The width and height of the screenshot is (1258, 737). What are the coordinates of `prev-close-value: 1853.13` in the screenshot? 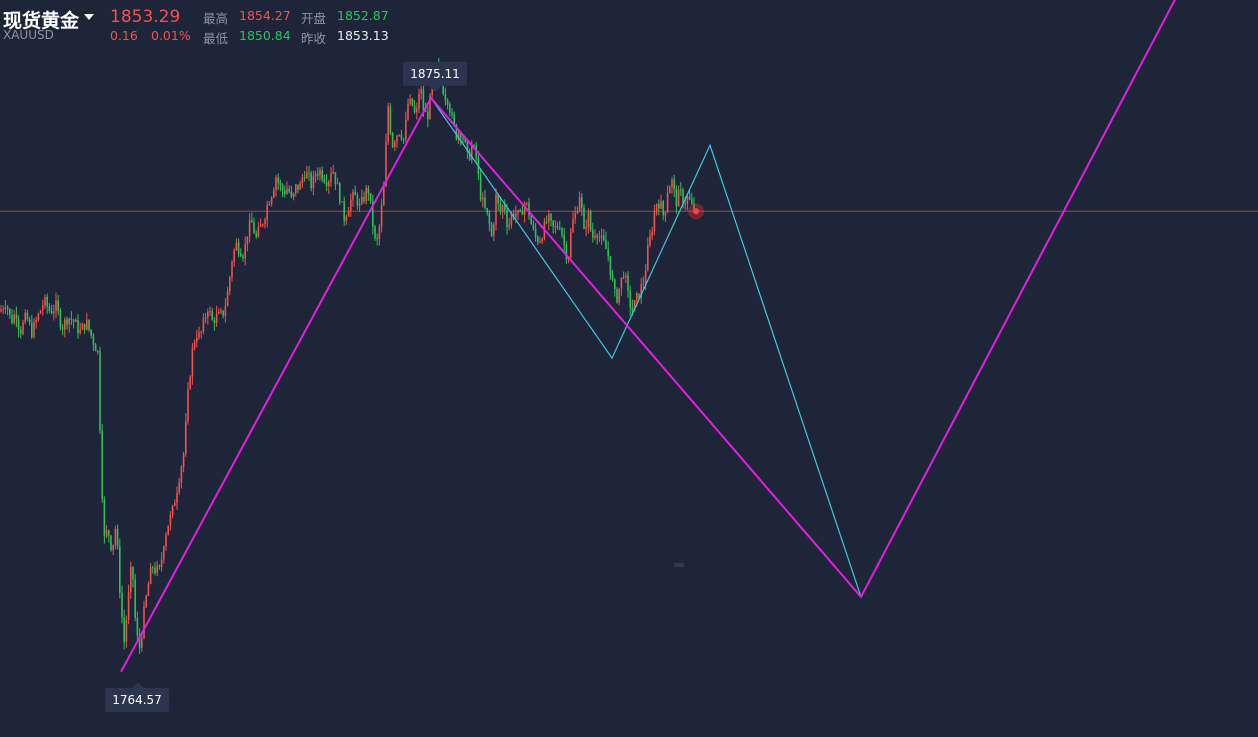 It's located at (363, 35).